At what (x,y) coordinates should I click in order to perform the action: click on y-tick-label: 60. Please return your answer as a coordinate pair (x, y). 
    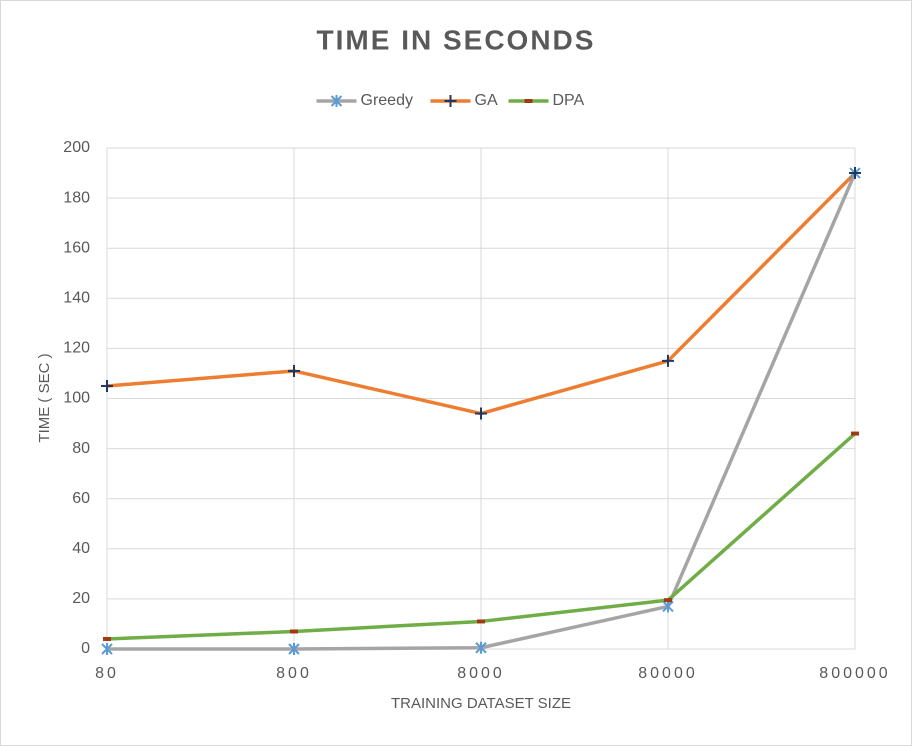
    Looking at the image, I should click on (81, 498).